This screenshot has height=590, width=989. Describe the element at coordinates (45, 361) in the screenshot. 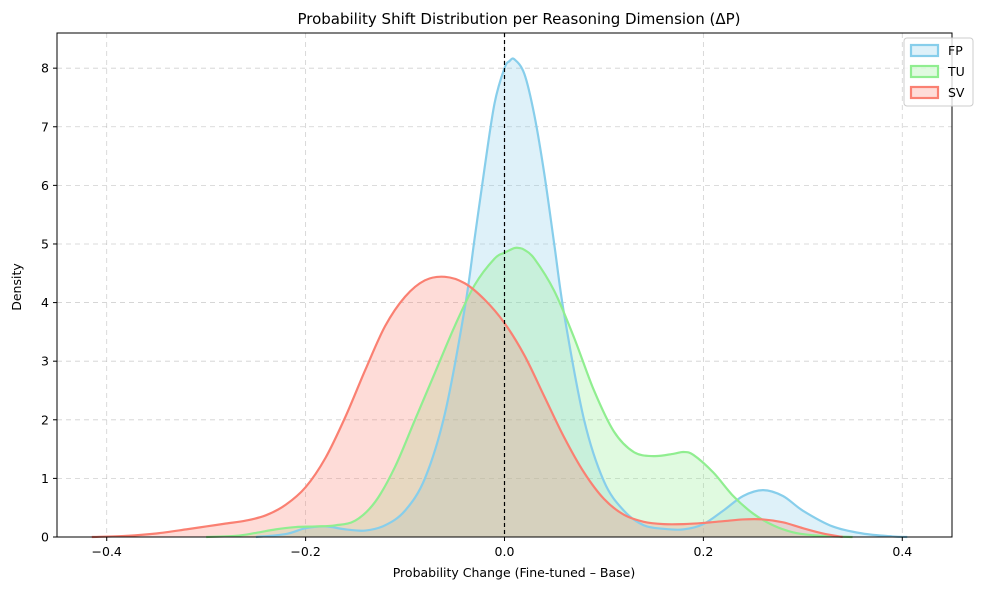

I see `y-tick-label: 3` at that location.